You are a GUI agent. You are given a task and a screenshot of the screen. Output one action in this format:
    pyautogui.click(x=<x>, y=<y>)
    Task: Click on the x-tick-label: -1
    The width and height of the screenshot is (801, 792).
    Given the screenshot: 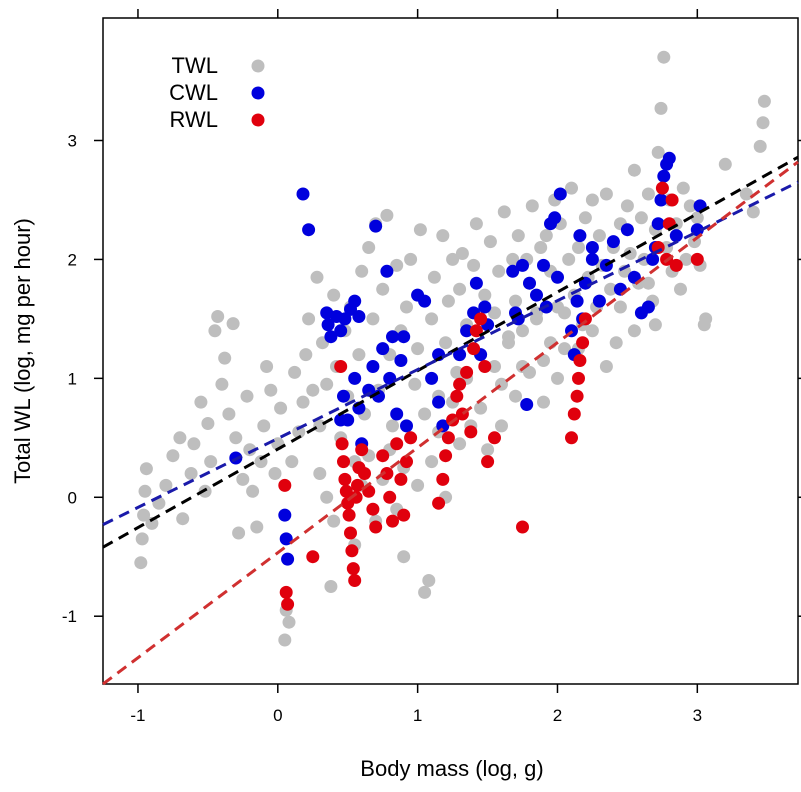 What is the action you would take?
    pyautogui.click(x=137, y=715)
    